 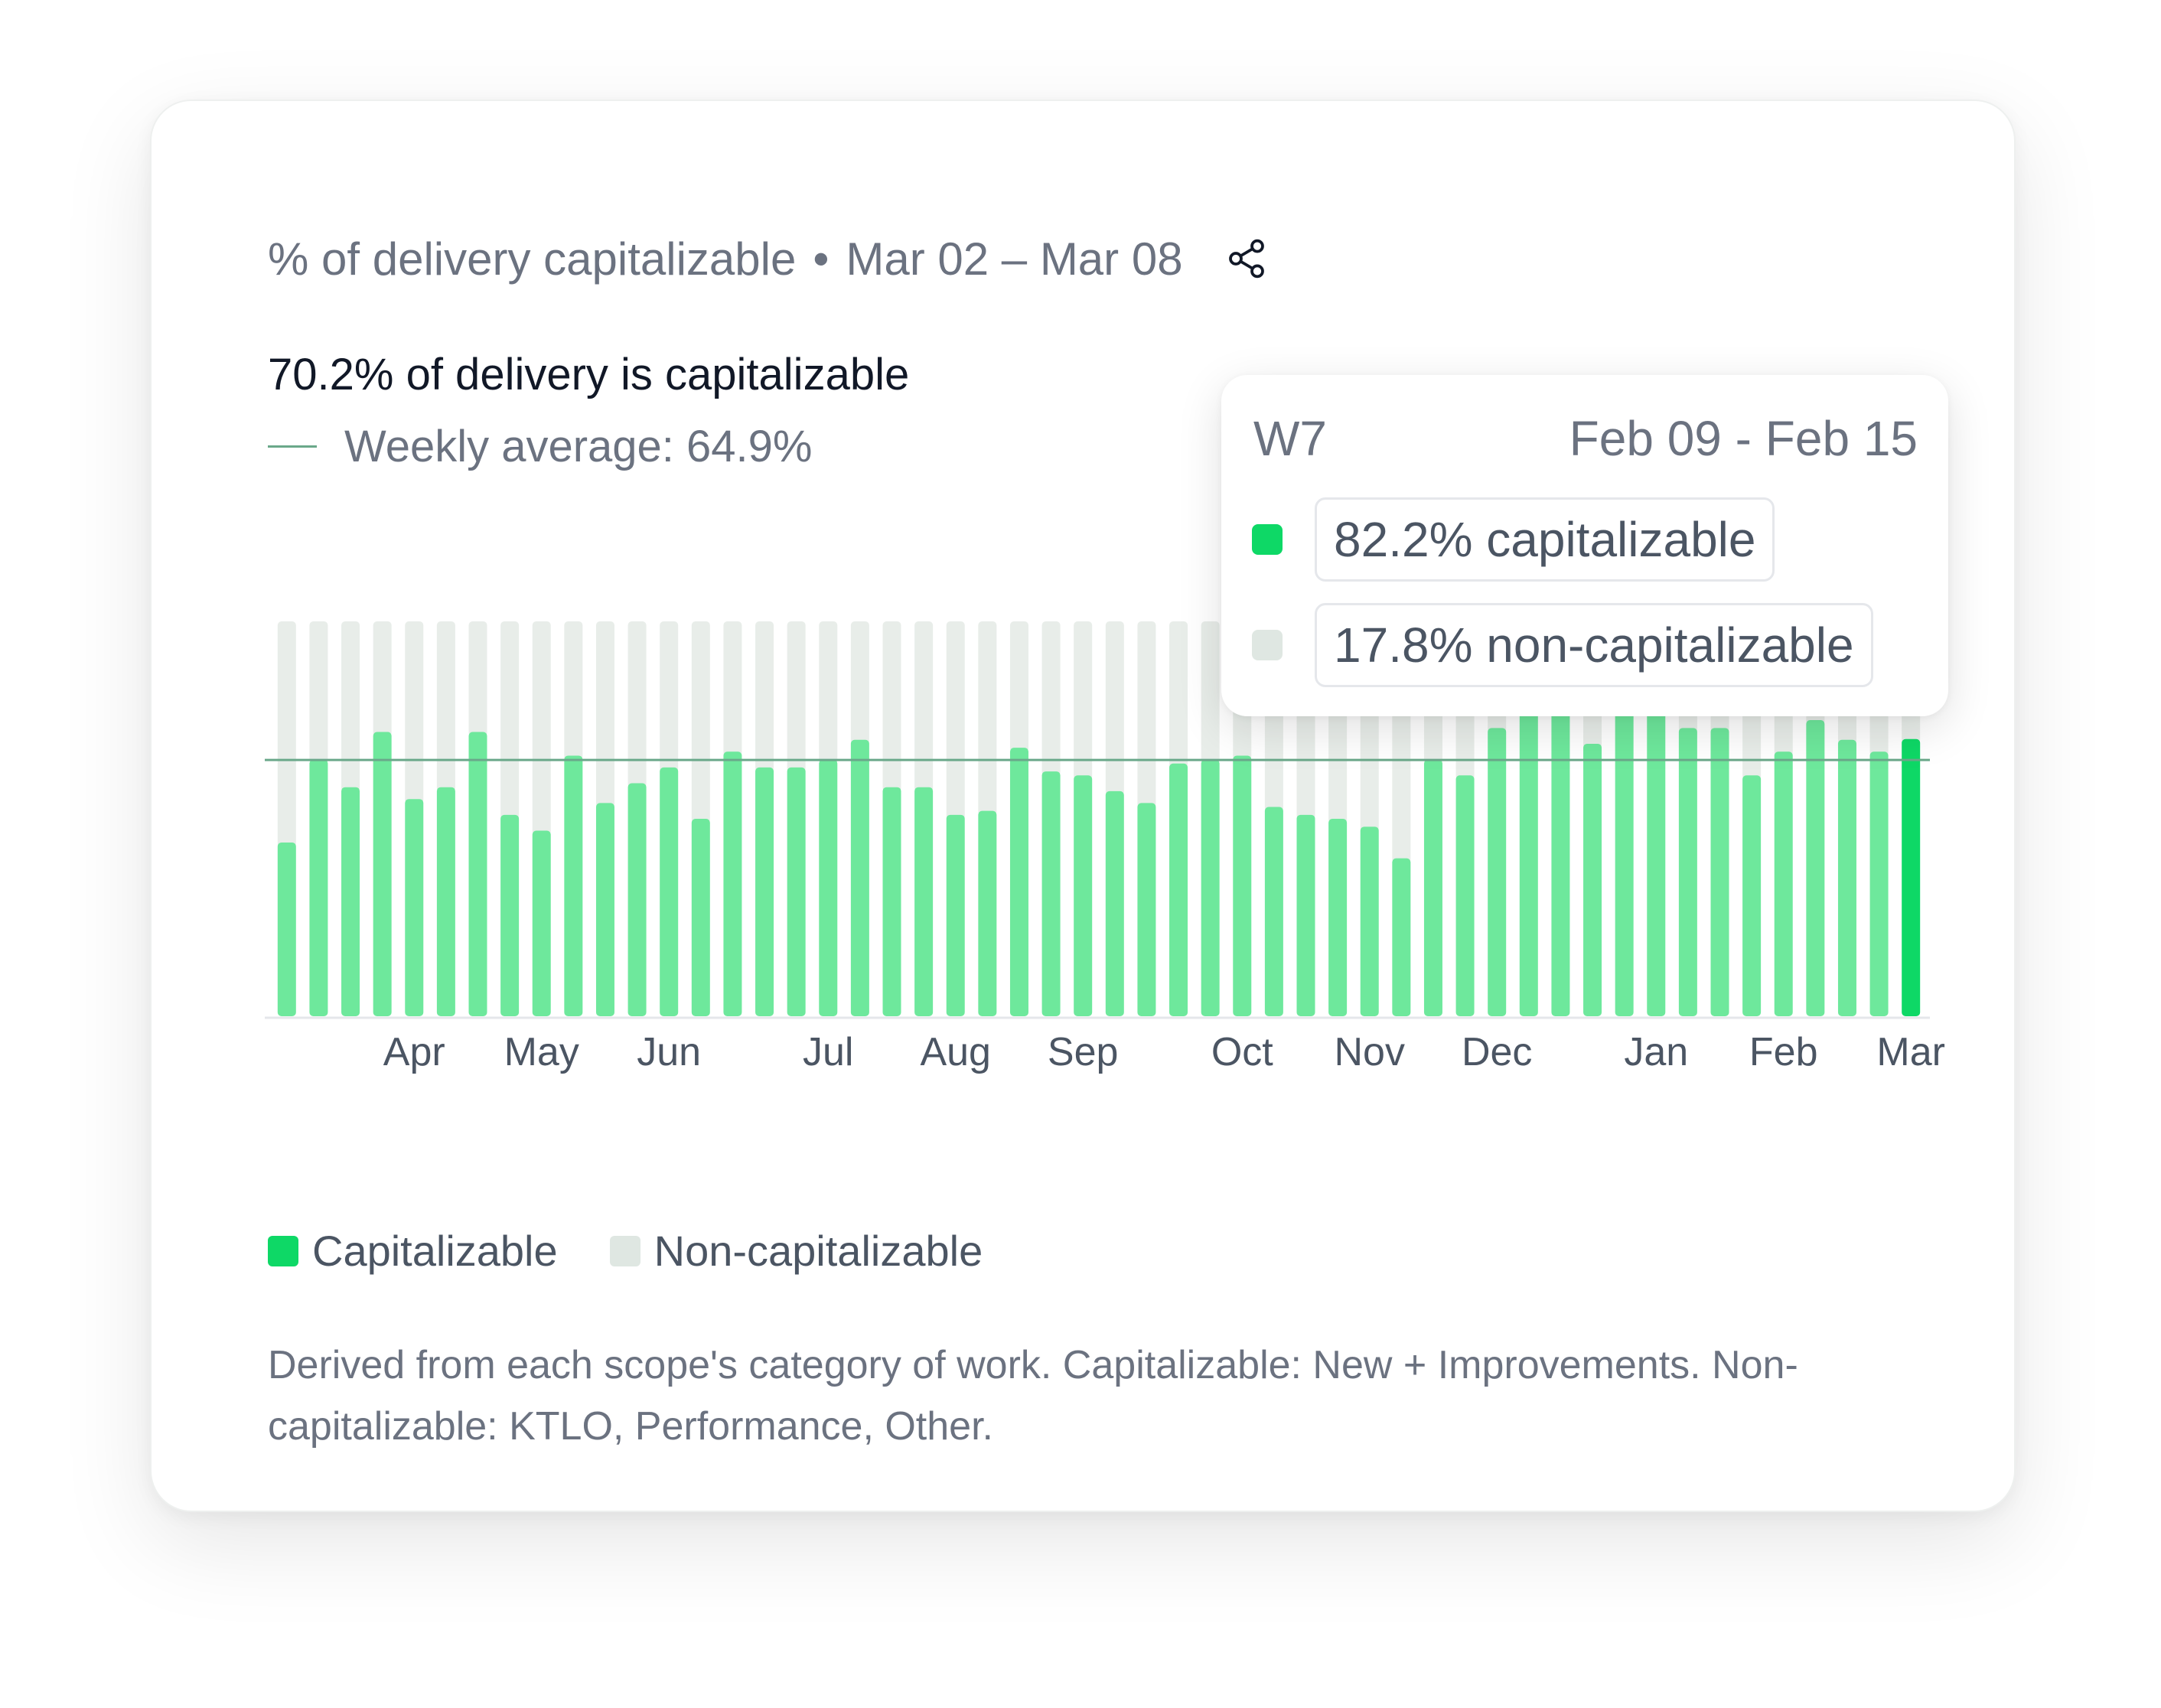 What do you see at coordinates (669, 1052) in the screenshot?
I see `x-tick-label: Jun` at bounding box center [669, 1052].